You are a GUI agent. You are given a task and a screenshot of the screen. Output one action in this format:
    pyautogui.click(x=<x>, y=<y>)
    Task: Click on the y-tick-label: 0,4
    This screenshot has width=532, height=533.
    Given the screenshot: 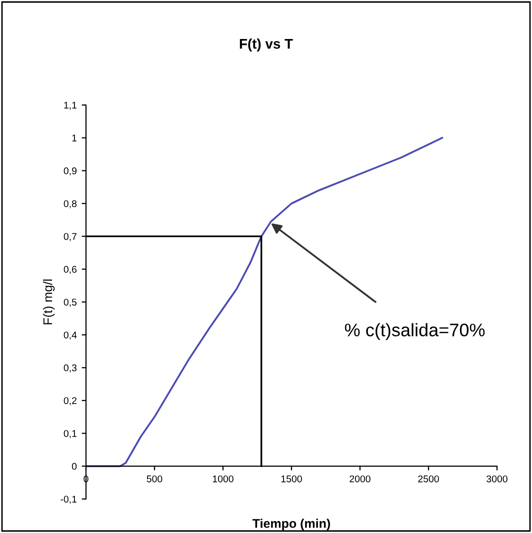 What is the action you would take?
    pyautogui.click(x=70, y=336)
    